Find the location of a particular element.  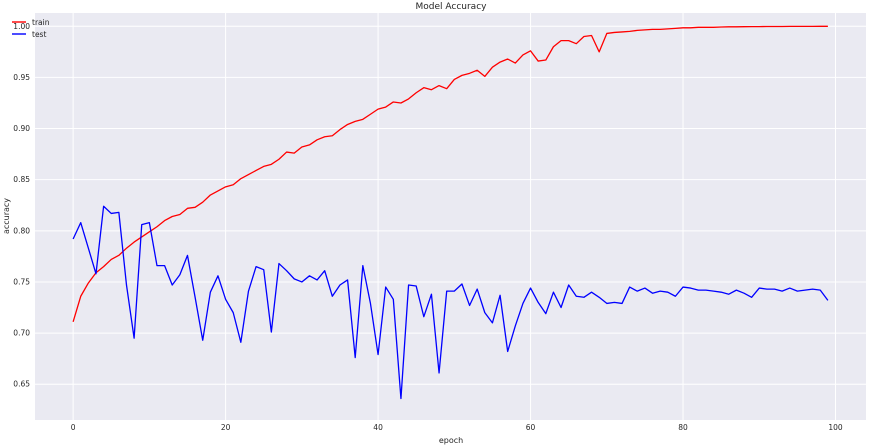

x-tick-label: 0 is located at coordinates (73, 427).